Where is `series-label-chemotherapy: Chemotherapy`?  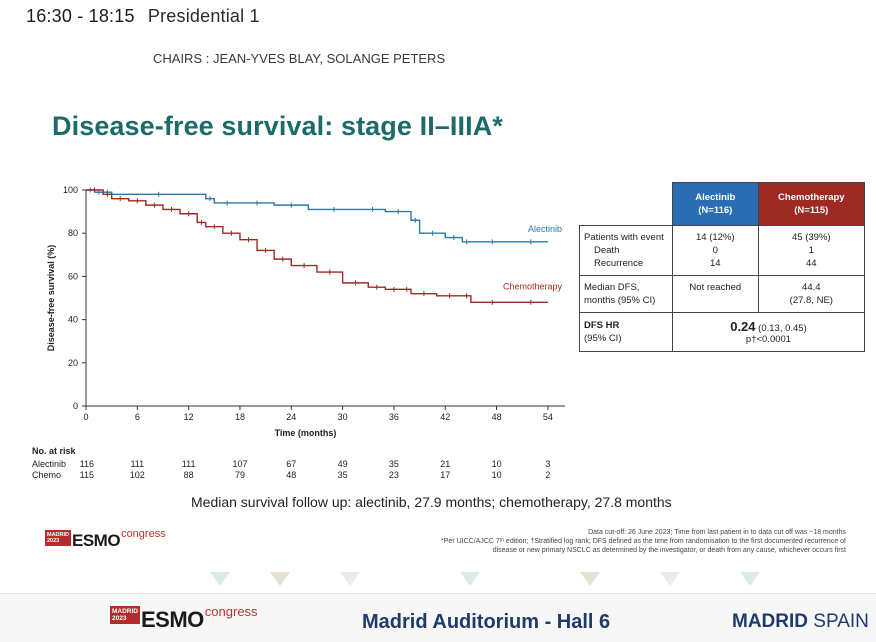
series-label-chemotherapy: Chemotherapy is located at coordinates (533, 286).